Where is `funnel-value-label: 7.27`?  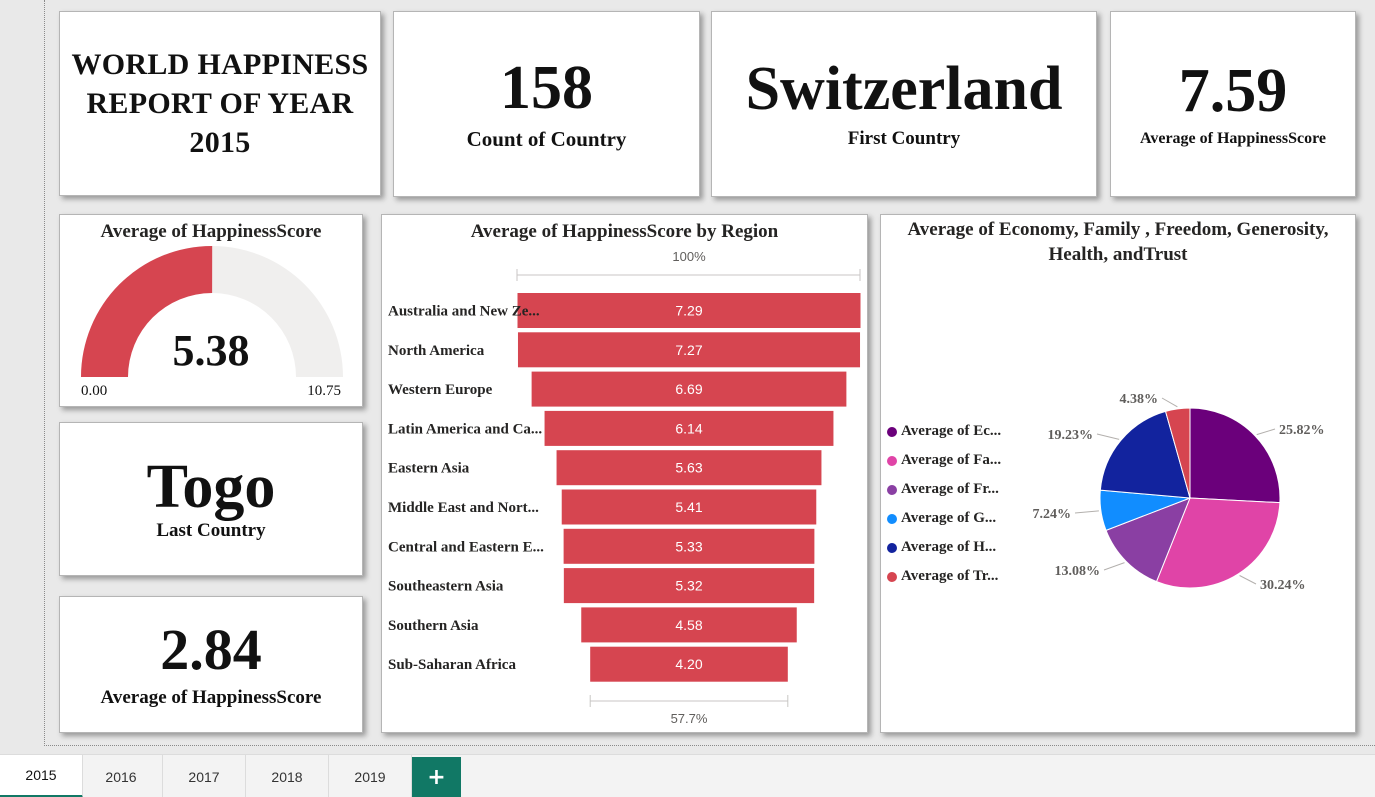
funnel-value-label: 7.27 is located at coordinates (688, 350).